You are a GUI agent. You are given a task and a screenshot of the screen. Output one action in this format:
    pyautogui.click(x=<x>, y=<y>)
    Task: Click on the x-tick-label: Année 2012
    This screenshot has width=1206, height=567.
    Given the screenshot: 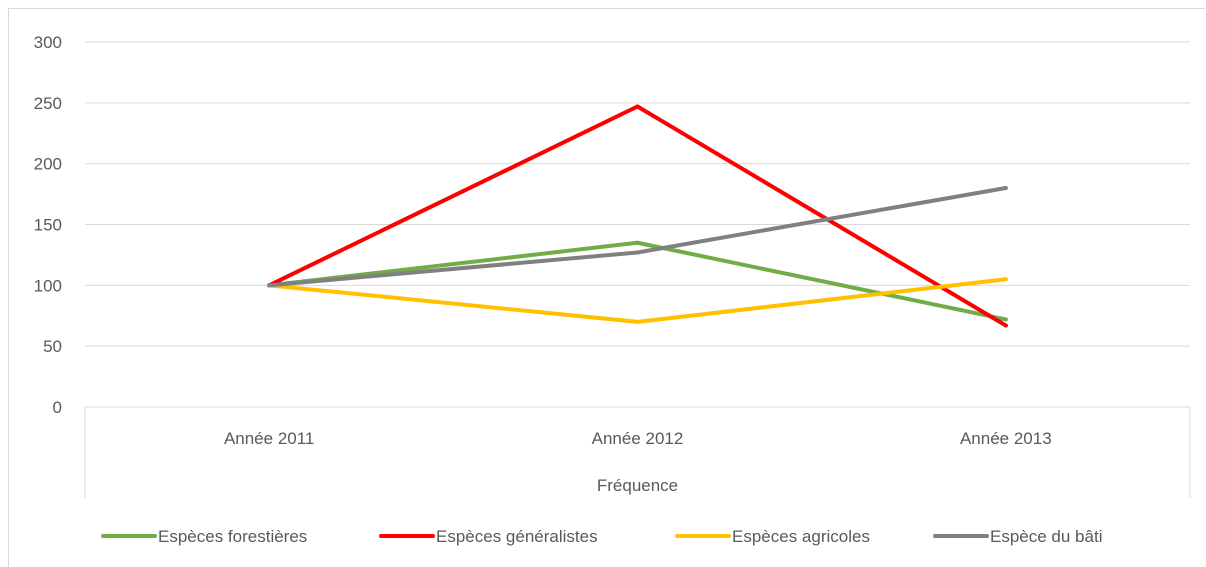 What is the action you would take?
    pyautogui.click(x=638, y=438)
    